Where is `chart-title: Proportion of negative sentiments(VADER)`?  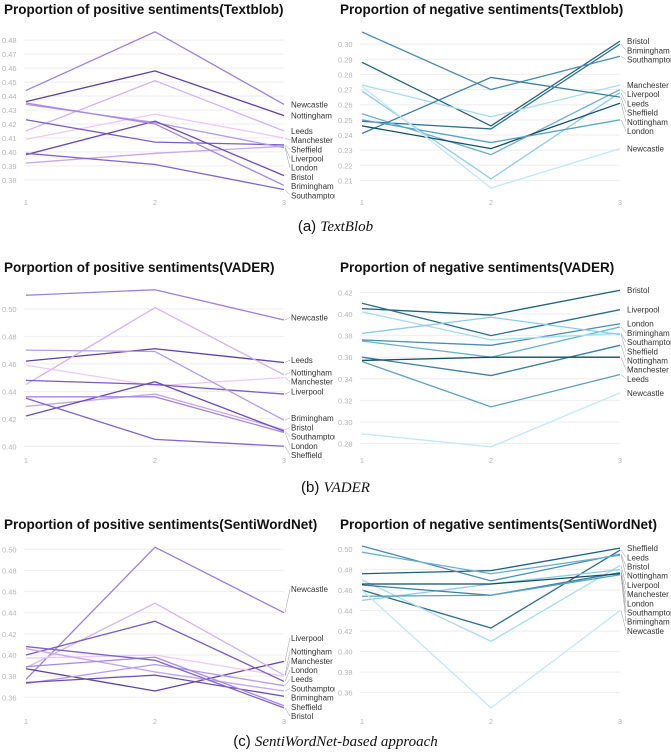 chart-title: Proportion of negative sentiments(VADER) is located at coordinates (477, 267).